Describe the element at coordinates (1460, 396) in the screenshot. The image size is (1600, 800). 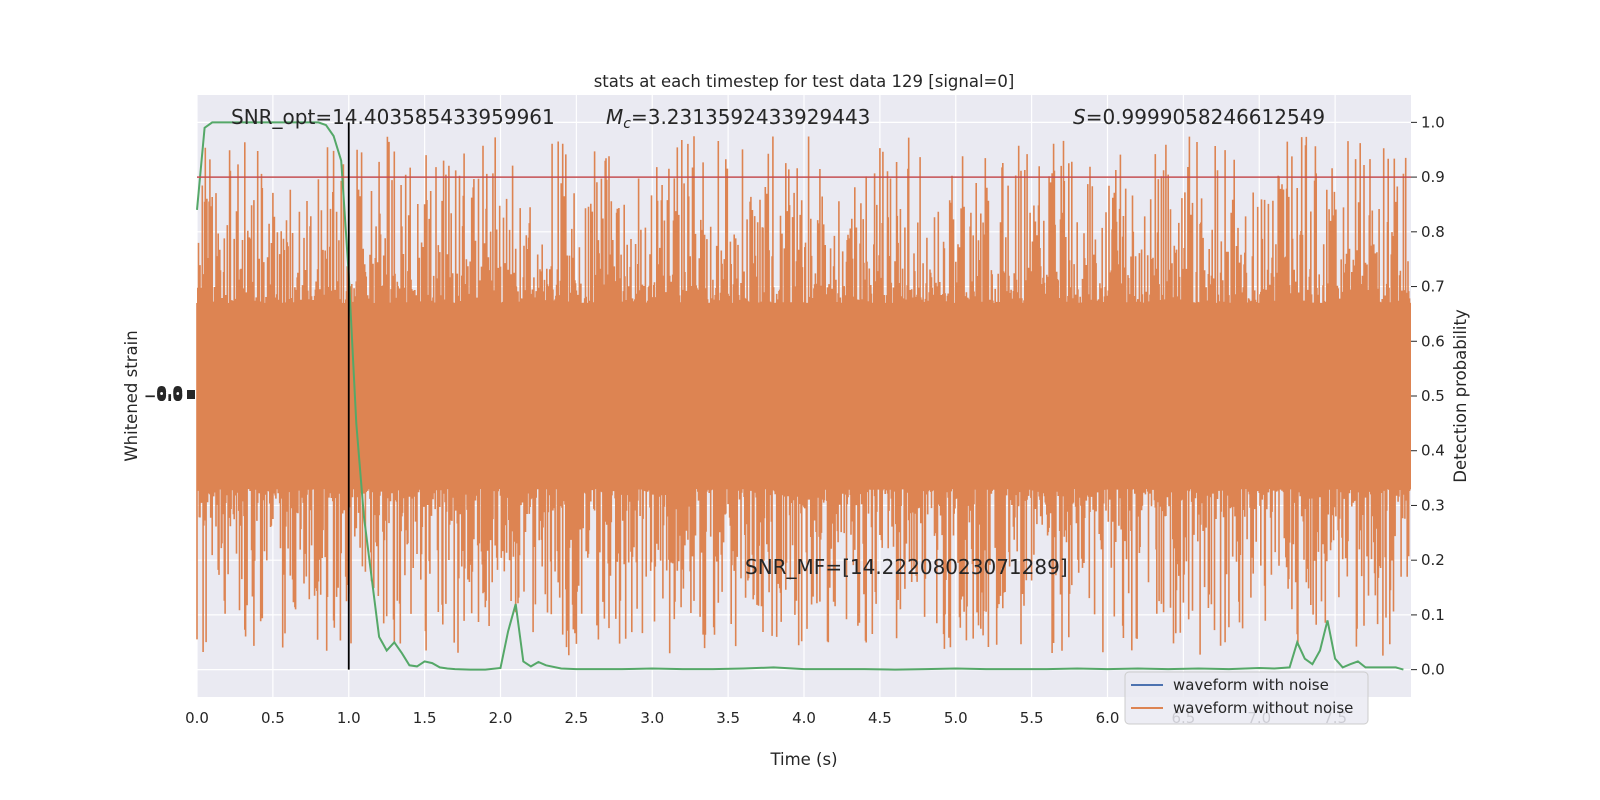
I see `y-axis-label-right: Detection probability` at that location.